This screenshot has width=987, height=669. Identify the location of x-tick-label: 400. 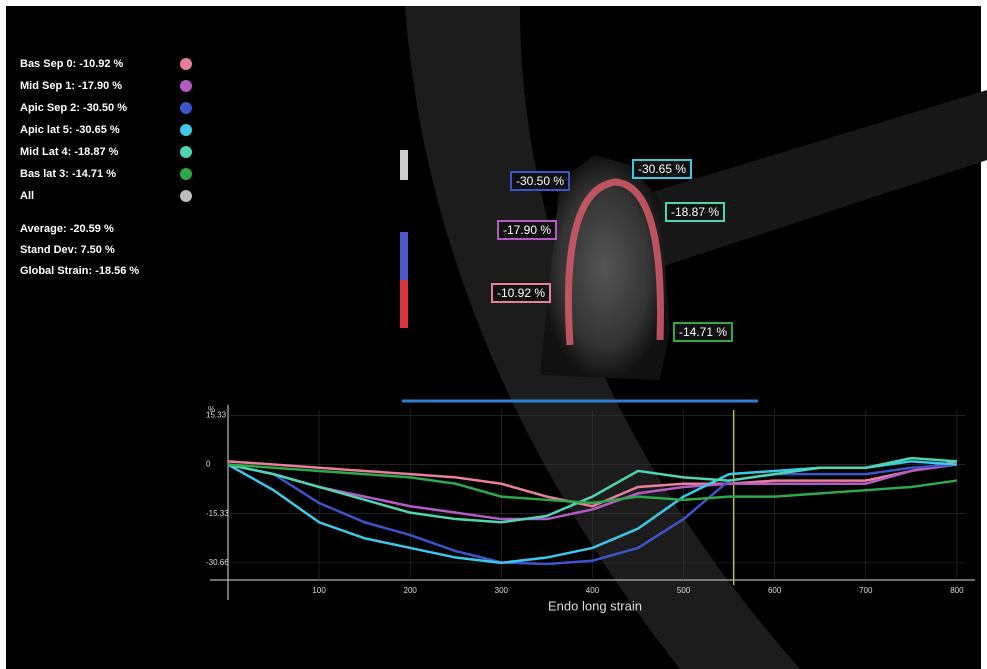
(593, 590).